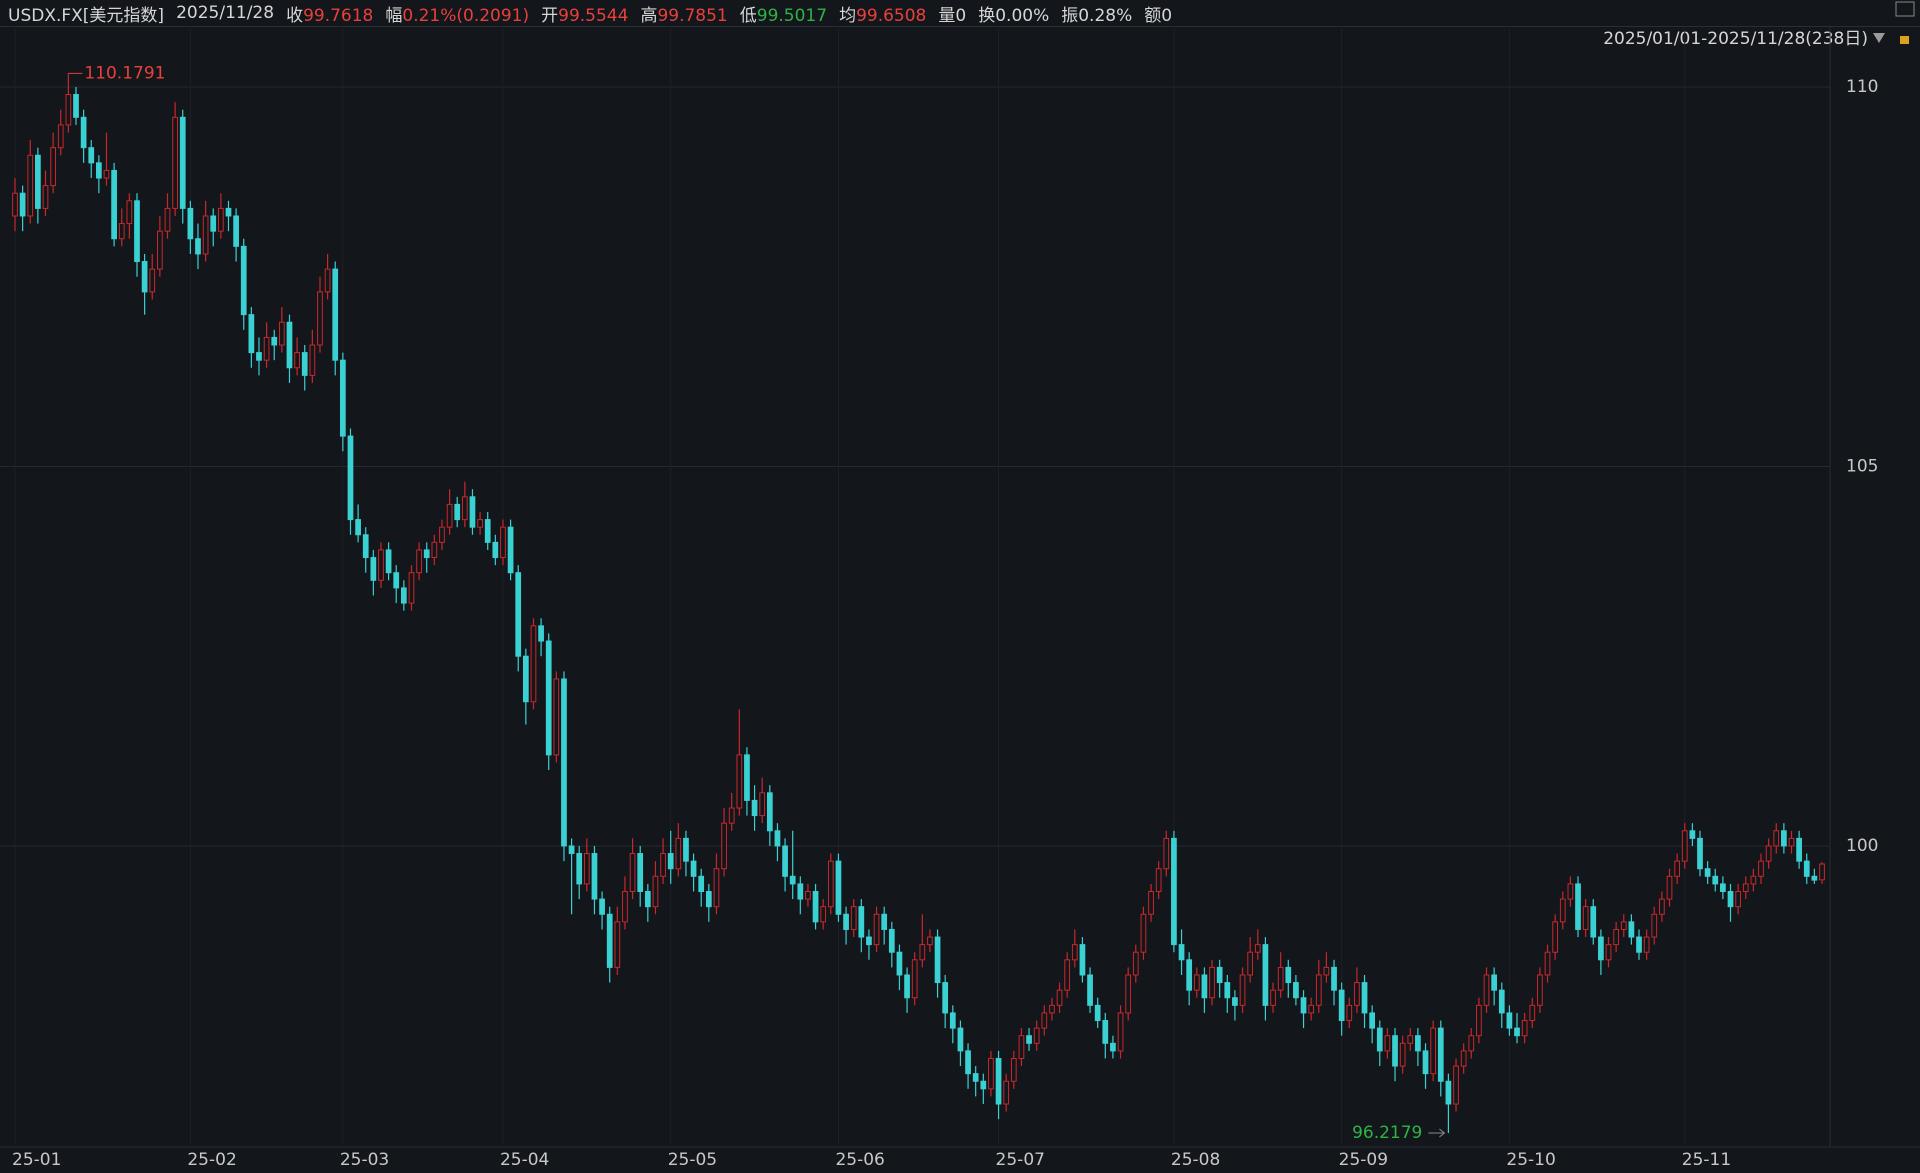 The image size is (1920, 1173). Describe the element at coordinates (524, 1160) in the screenshot. I see `x-tick-label: 25-04` at that location.